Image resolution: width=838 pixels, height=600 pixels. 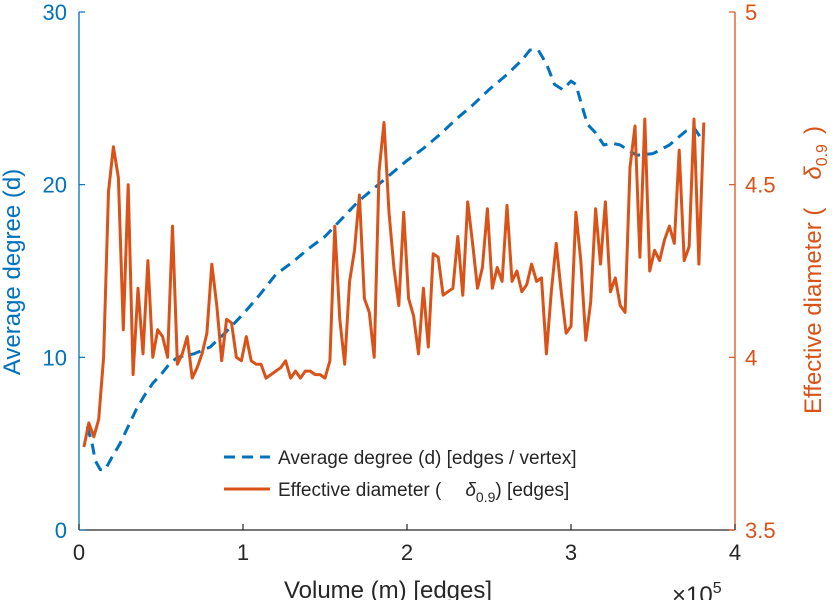 I want to click on x-axis-exponent: ×105, so click(x=697, y=590).